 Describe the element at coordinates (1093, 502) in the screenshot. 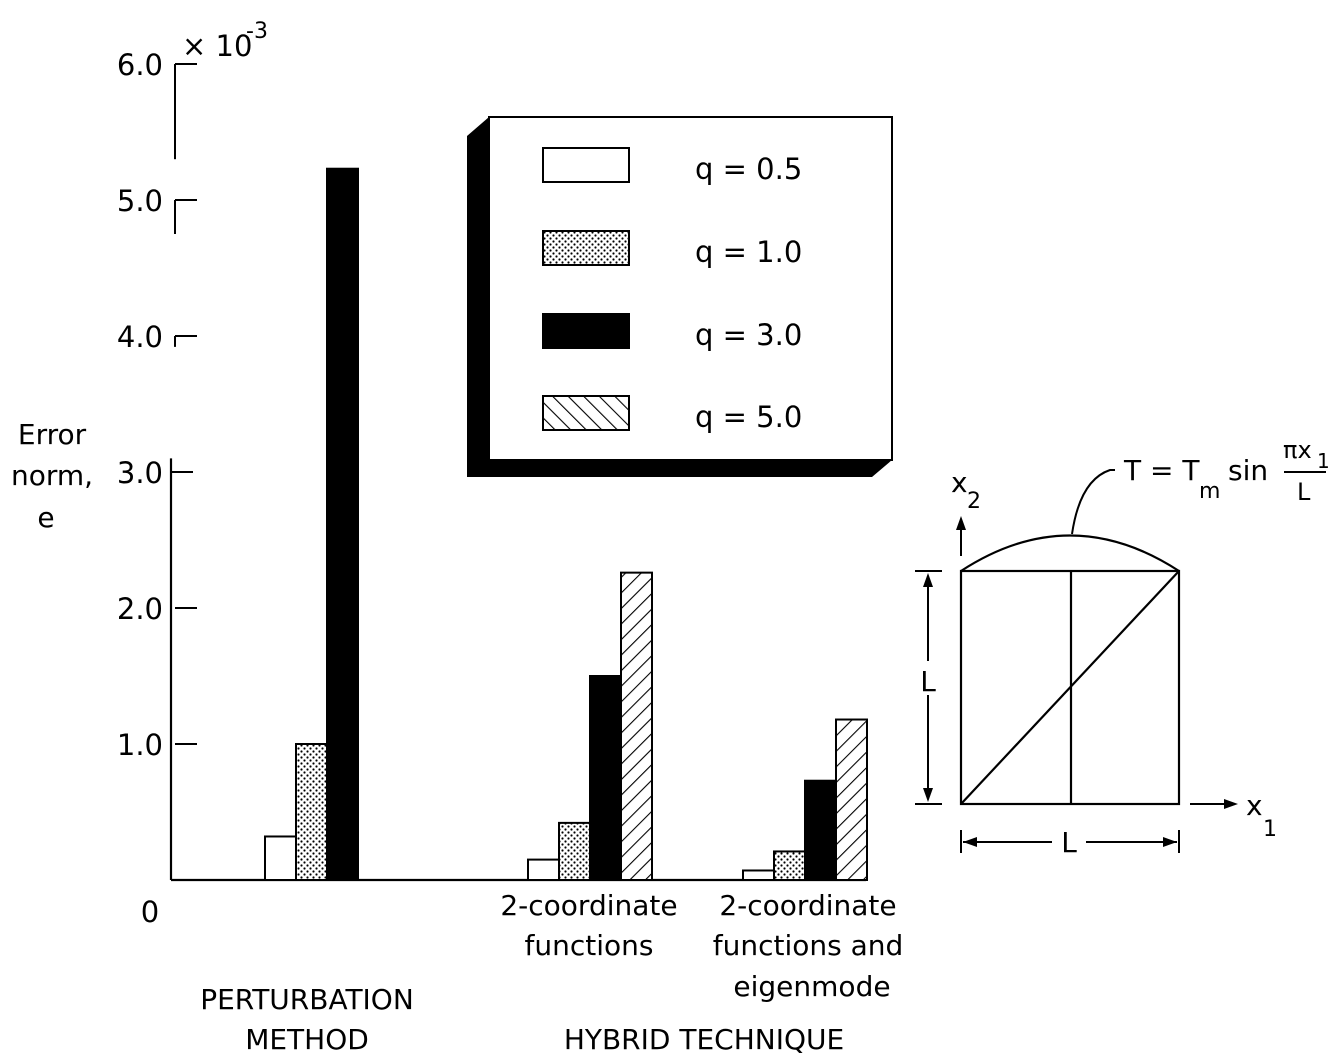

I see `equation-leader` at that location.